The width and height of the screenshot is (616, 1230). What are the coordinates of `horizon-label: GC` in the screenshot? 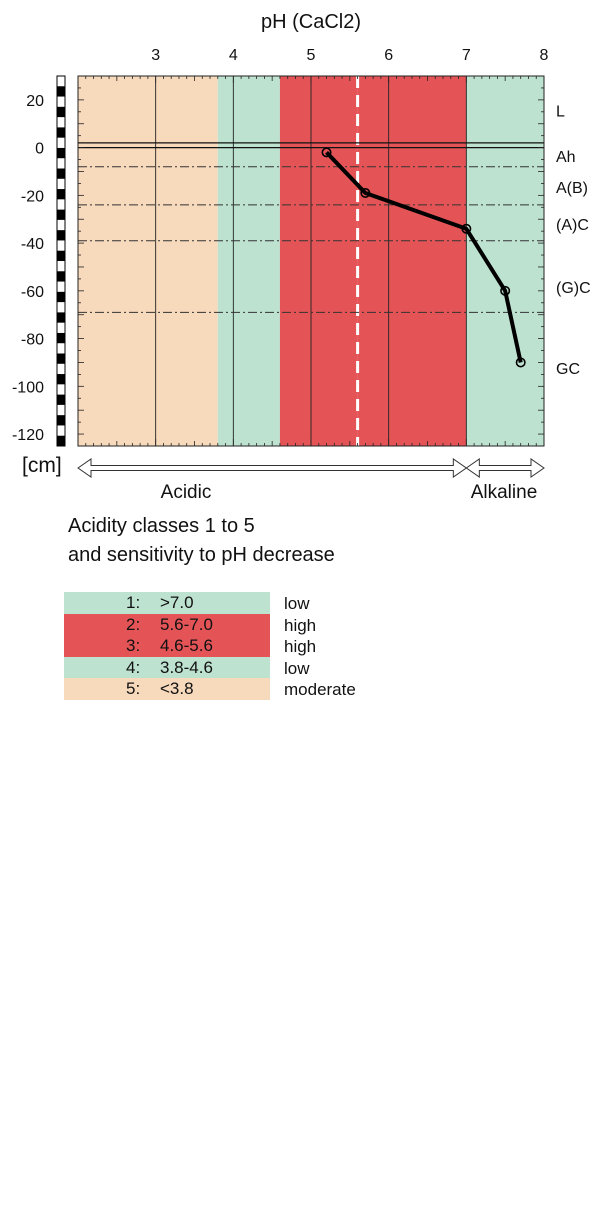 It's located at (568, 369).